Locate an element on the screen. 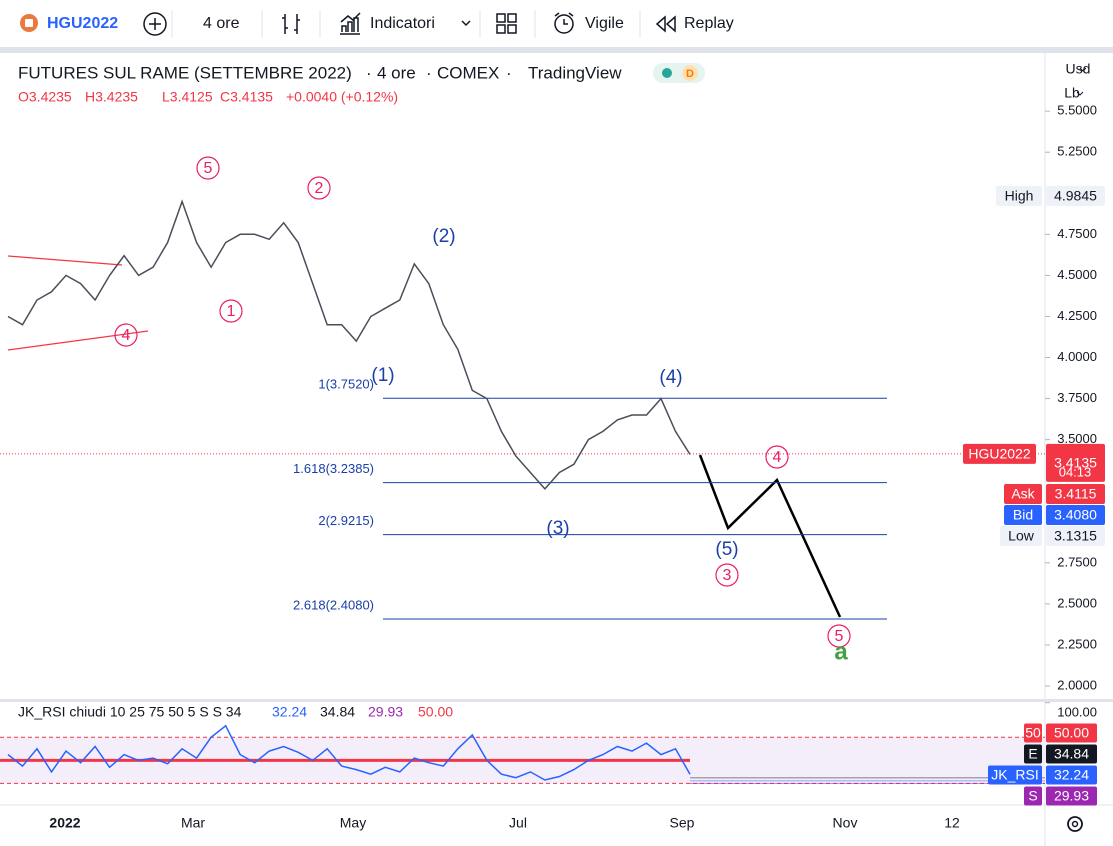 This screenshot has width=1113, height=846. last-price-value-box is located at coordinates (1075, 462).